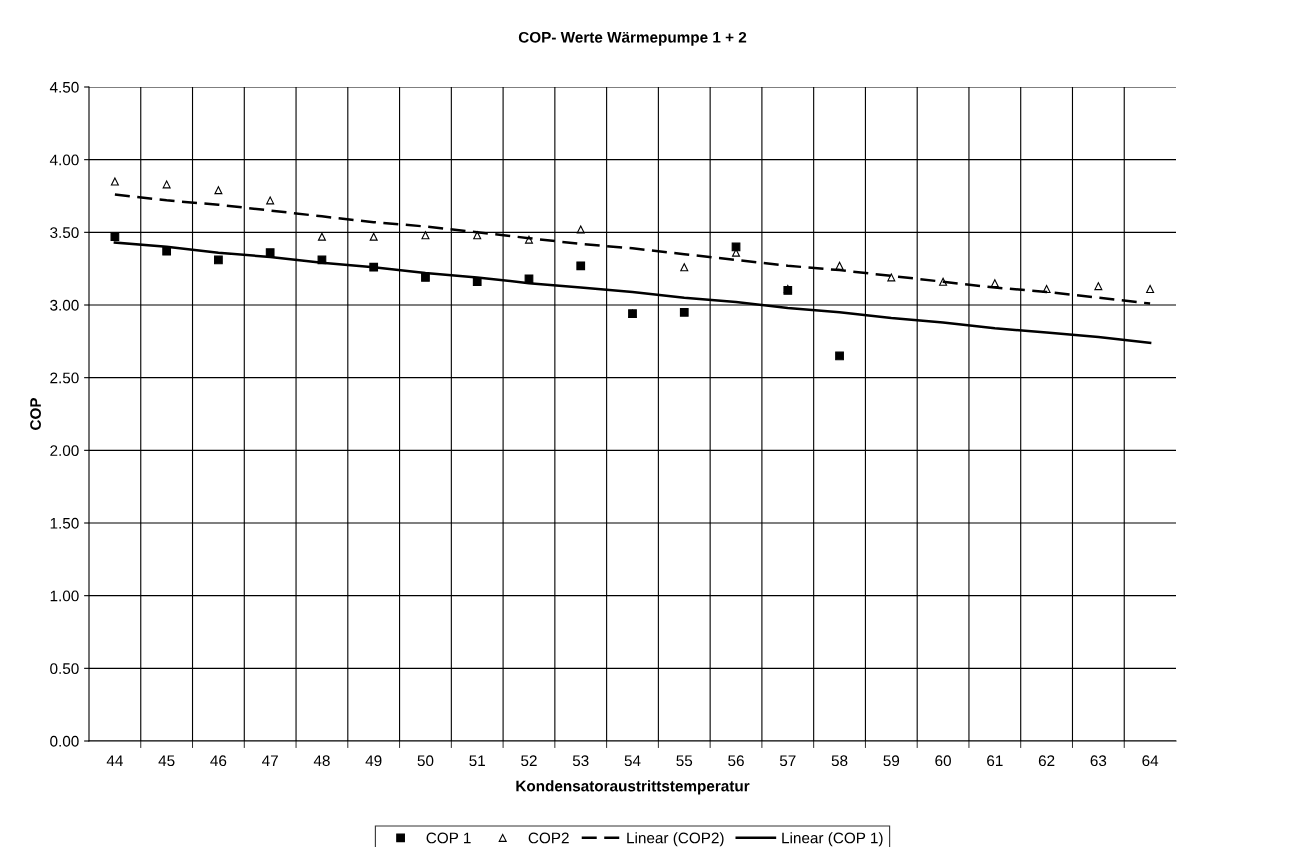 This screenshot has height=847, width=1316. What do you see at coordinates (64, 305) in the screenshot?
I see `y-tick-label: 3.00` at bounding box center [64, 305].